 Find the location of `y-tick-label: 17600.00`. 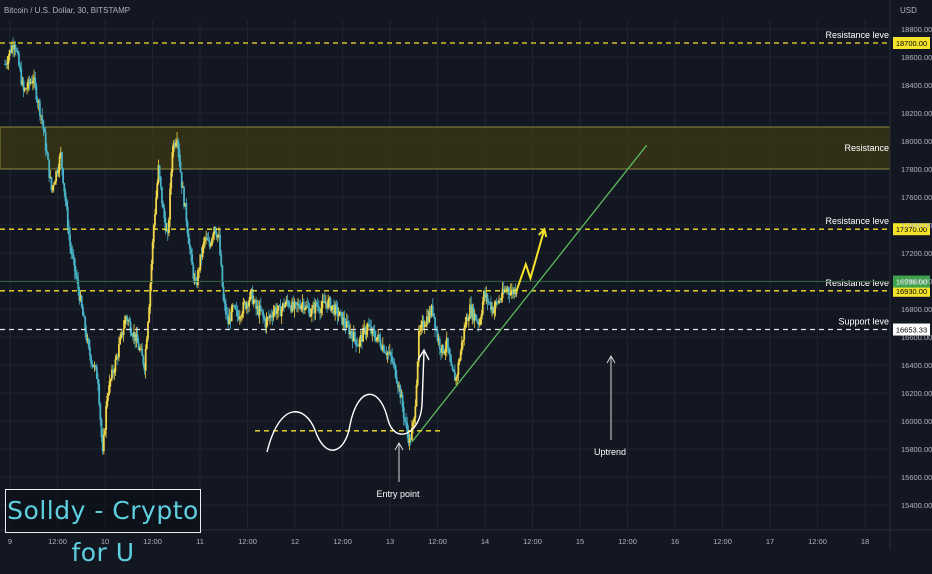

y-tick-label: 17600.00 is located at coordinates (916, 197).